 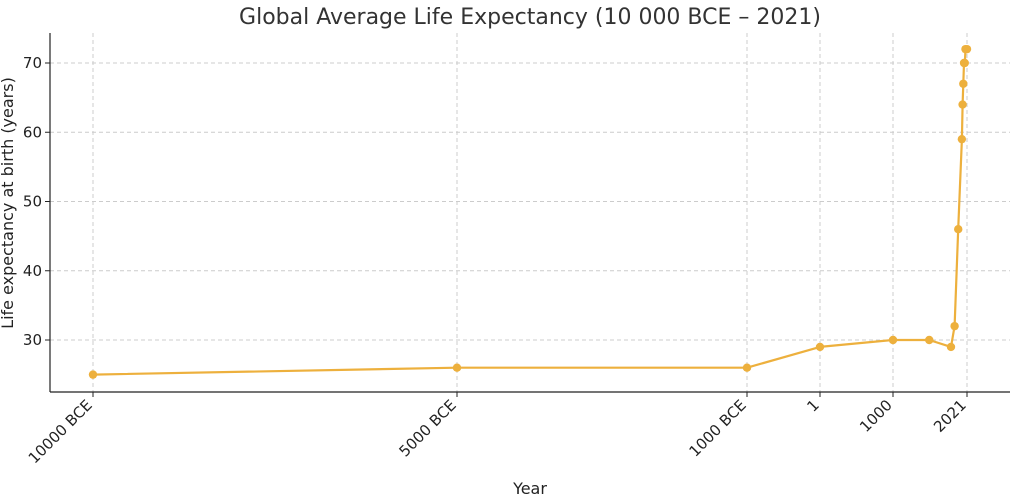 What do you see at coordinates (8, 203) in the screenshot?
I see `y-axis-label: Life expectancy at birth (years)` at bounding box center [8, 203].